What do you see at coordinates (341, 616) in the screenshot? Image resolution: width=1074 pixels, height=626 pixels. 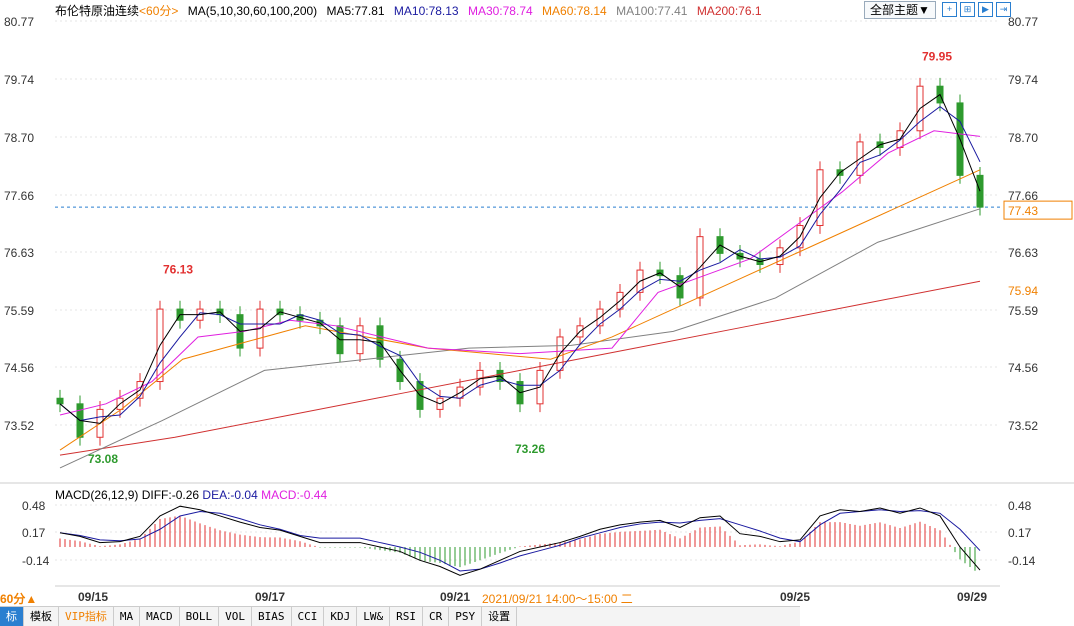 I see `tab-kdj: KDJ` at bounding box center [341, 616].